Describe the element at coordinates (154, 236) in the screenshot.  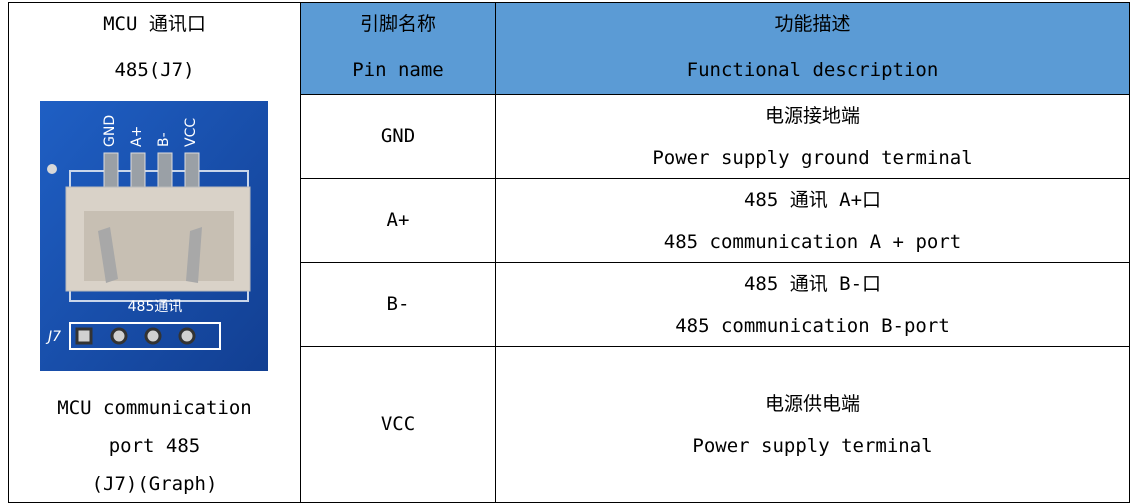
I see `board-image: GND A+ B- VCC 485通讯 J7` at that location.